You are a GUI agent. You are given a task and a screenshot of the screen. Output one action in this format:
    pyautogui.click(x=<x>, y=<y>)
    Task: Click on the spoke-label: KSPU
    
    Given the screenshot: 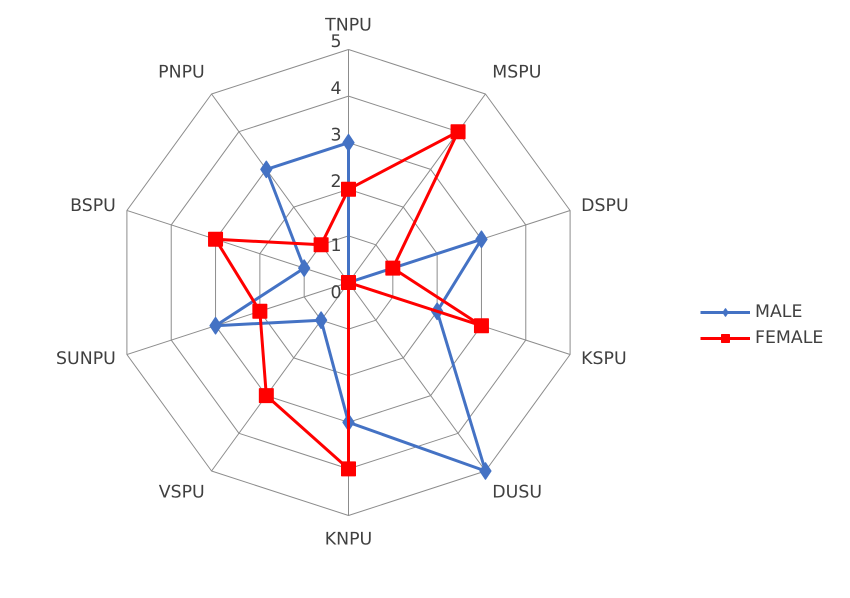 What is the action you would take?
    pyautogui.click(x=604, y=358)
    